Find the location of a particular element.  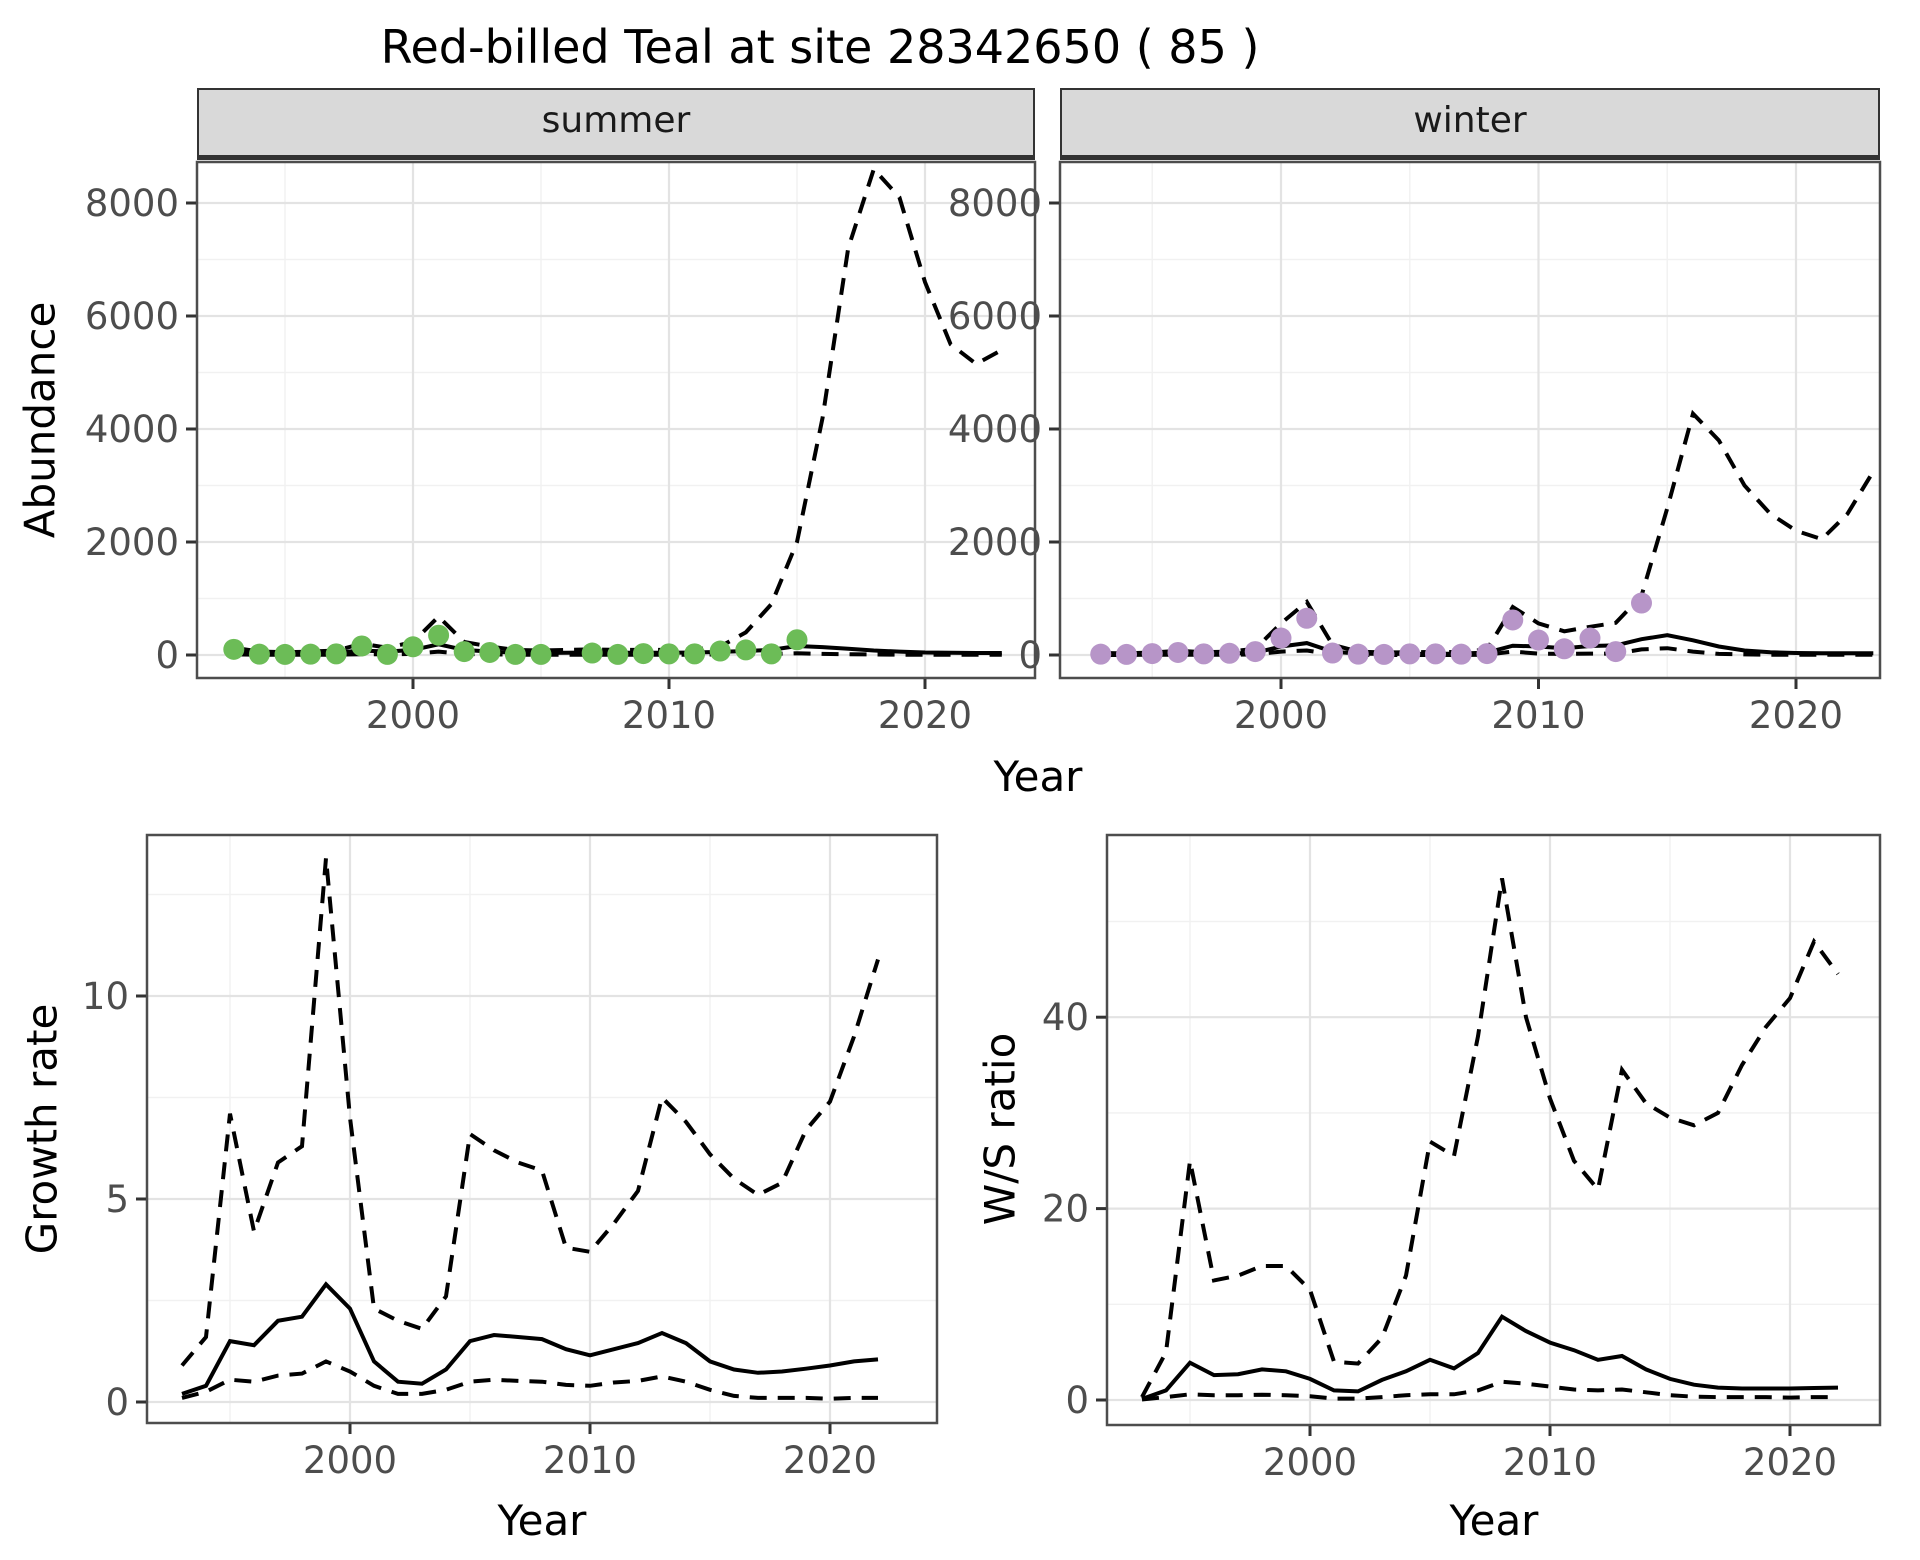

growth-rate-median-fit is located at coordinates (530, 1338).